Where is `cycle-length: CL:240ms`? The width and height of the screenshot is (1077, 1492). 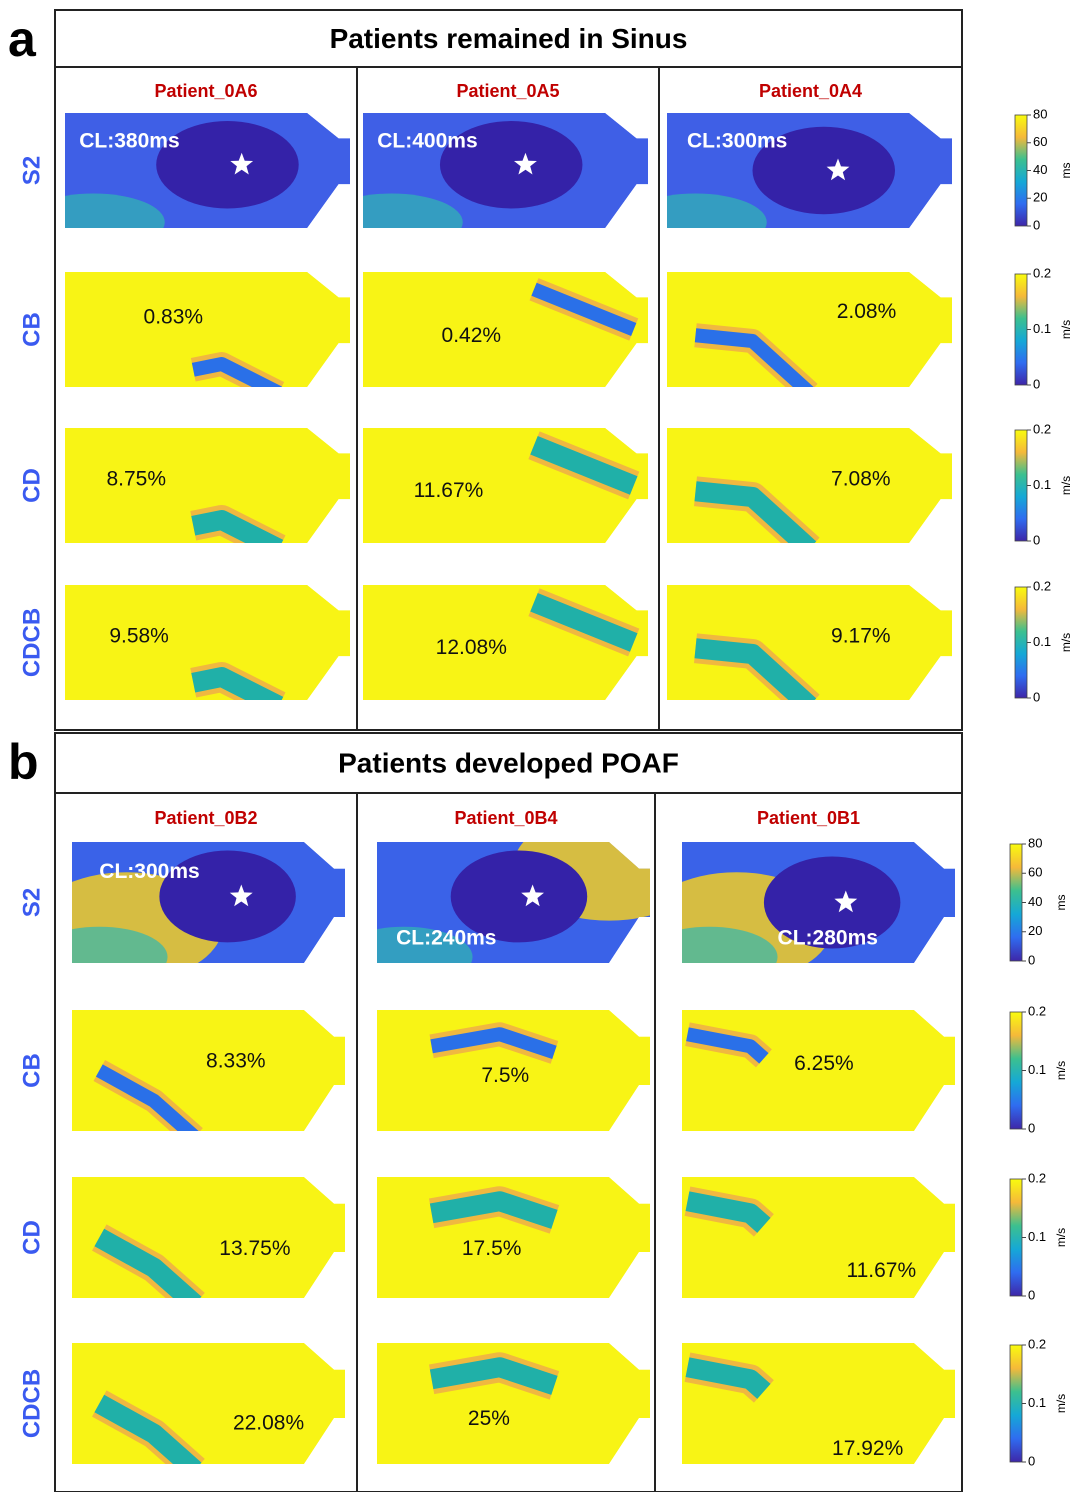
cycle-length: CL:240ms is located at coordinates (446, 937).